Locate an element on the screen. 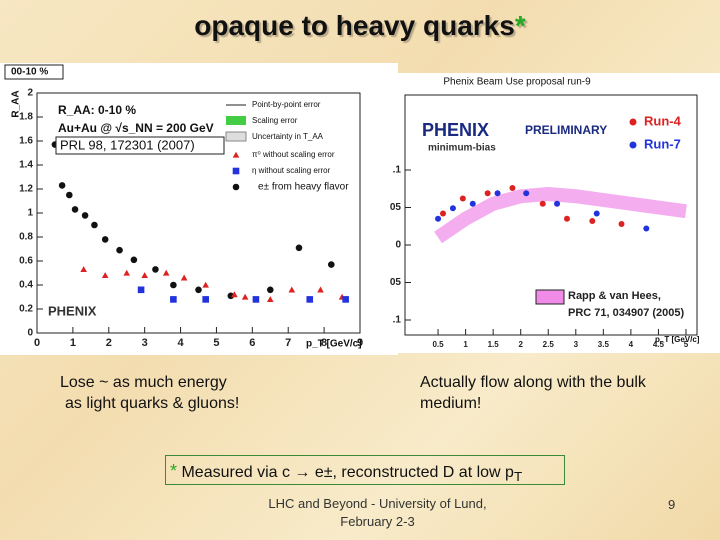 The width and height of the screenshot is (720, 540). note-box is located at coordinates (140, 145).